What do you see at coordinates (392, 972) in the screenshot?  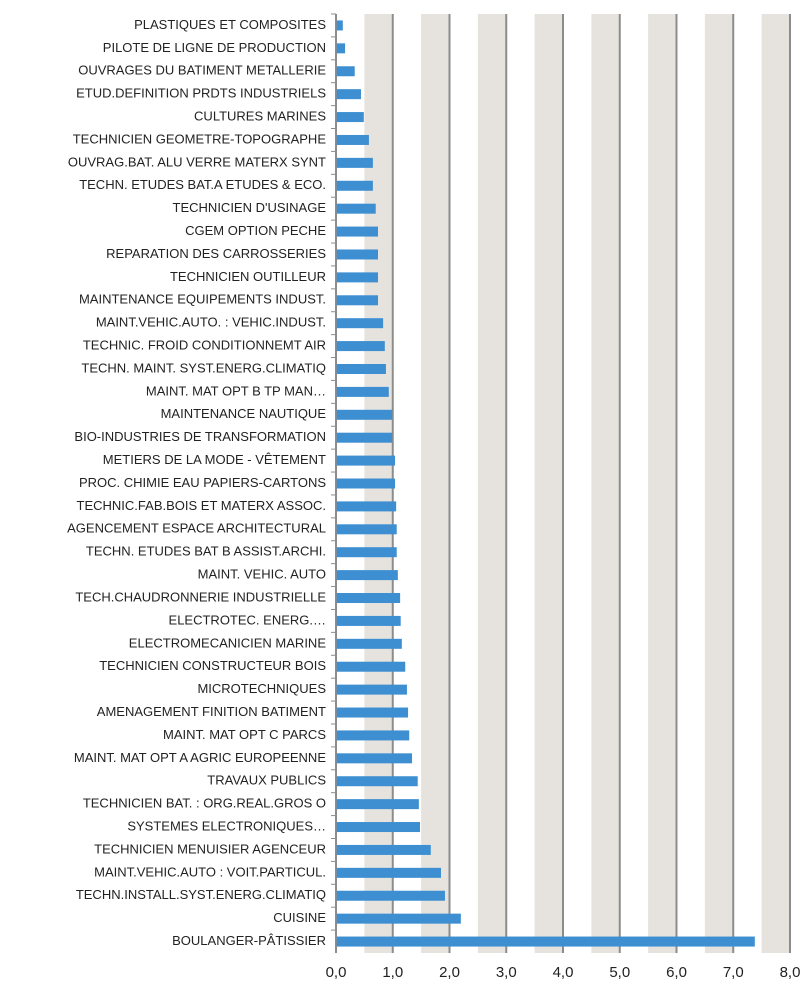 I see `x-tick-label: 1,0` at bounding box center [392, 972].